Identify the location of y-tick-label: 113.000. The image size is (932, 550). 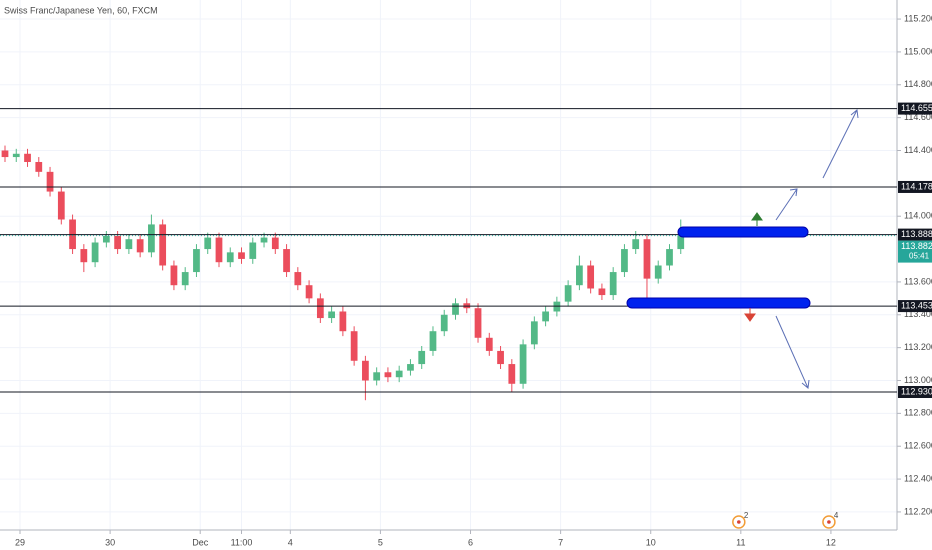
(918, 380).